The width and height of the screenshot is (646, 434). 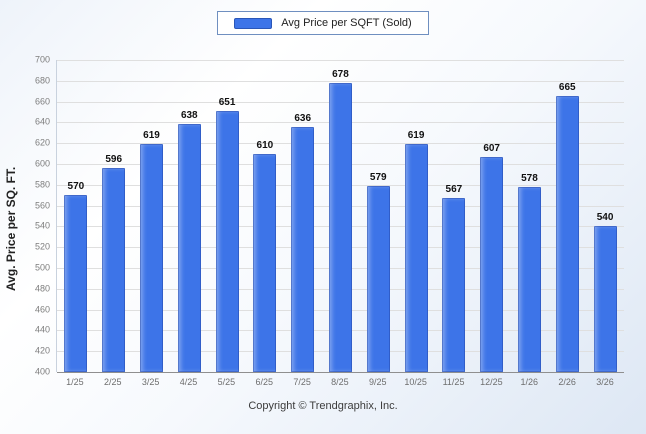 What do you see at coordinates (42, 288) in the screenshot?
I see `y-tick-label: 480` at bounding box center [42, 288].